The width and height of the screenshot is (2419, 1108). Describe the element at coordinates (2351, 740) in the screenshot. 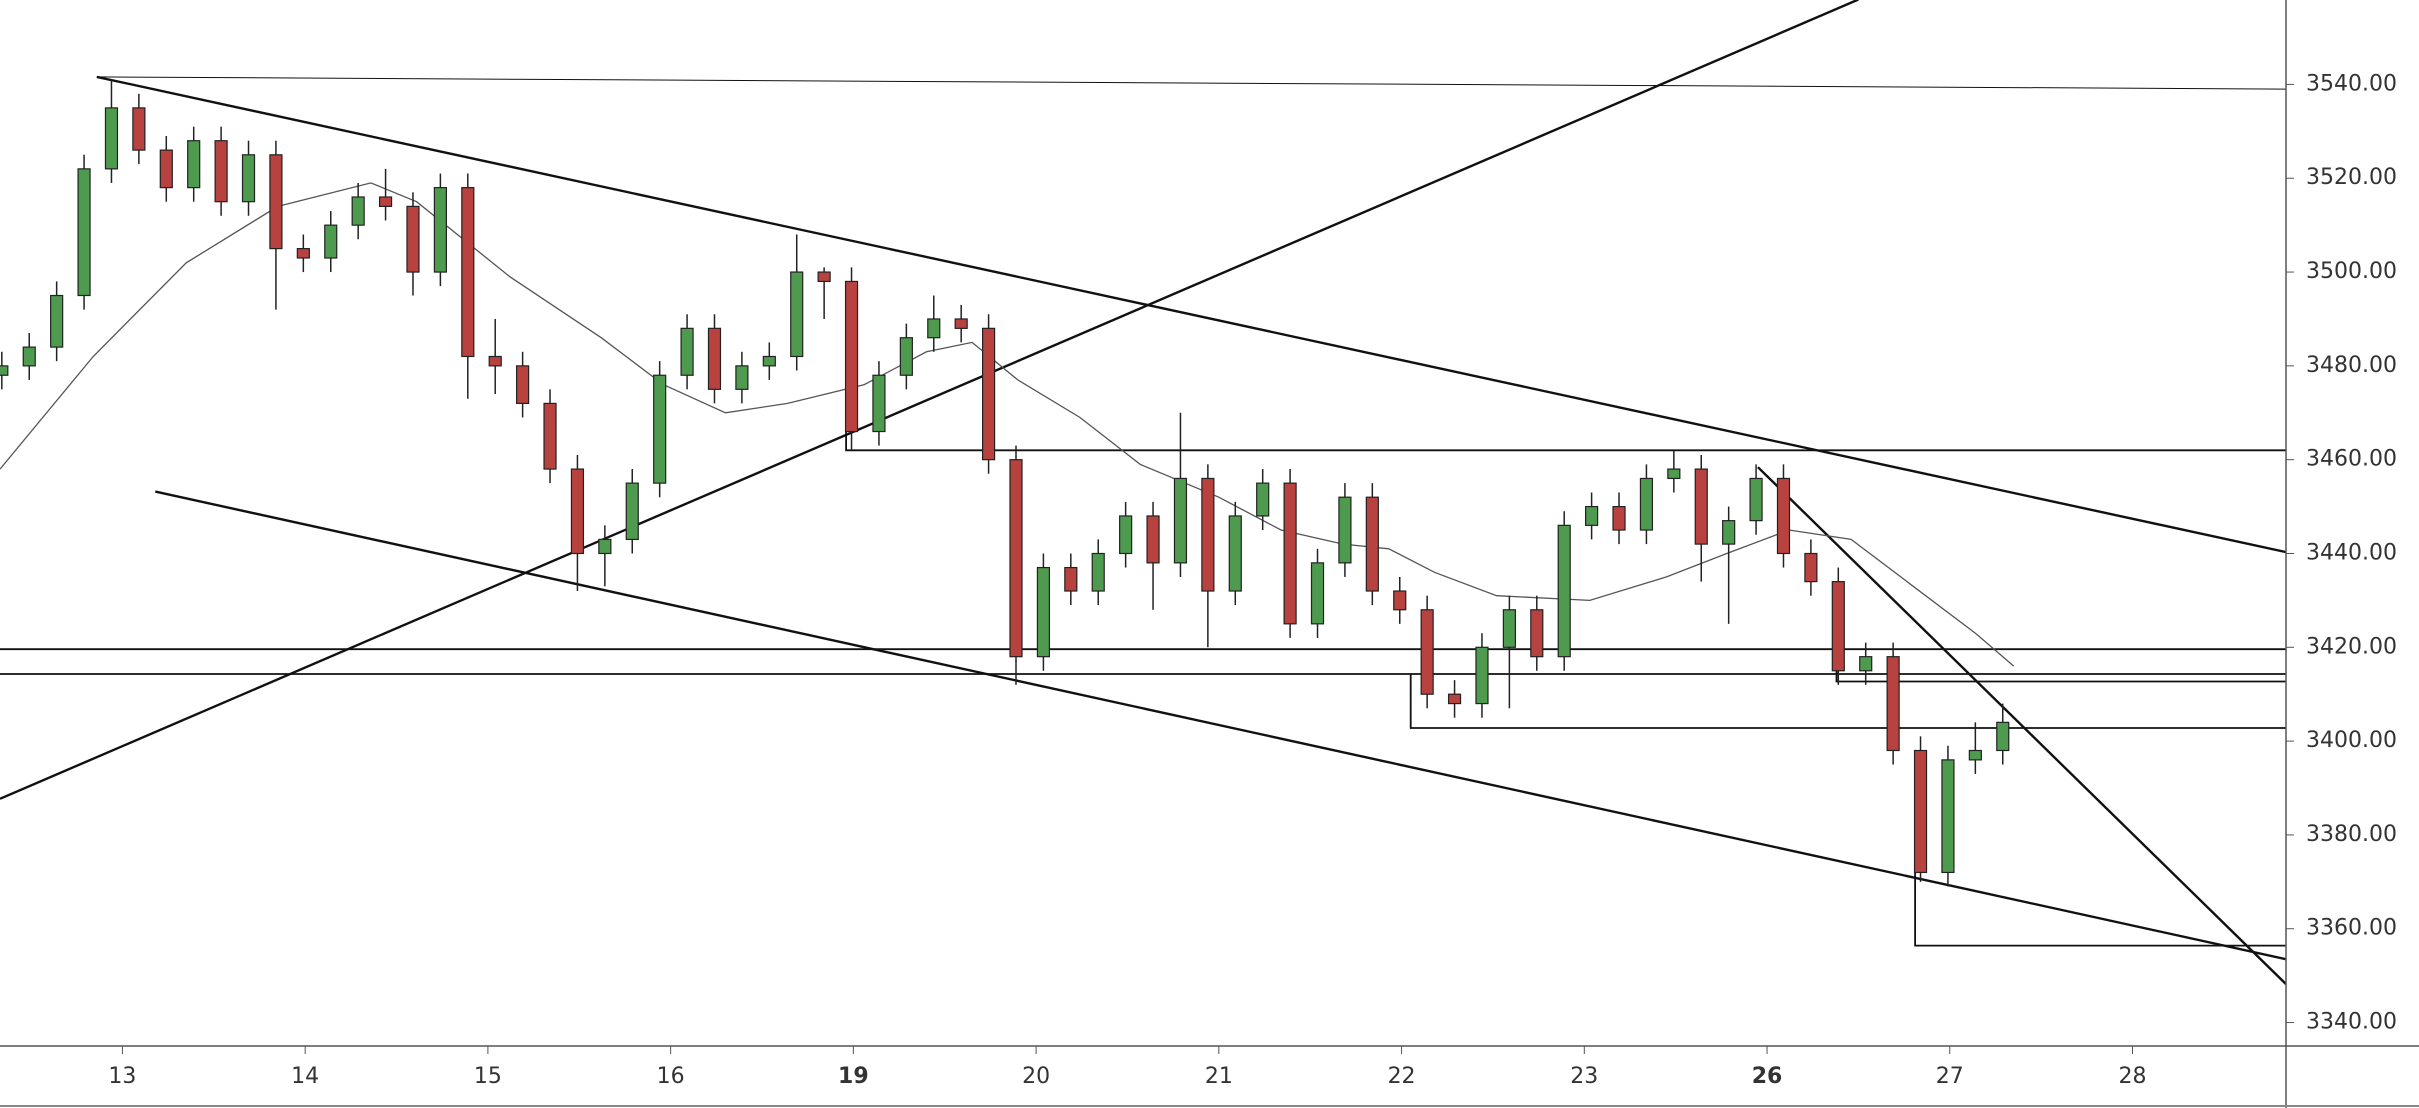

I see `y-tick-label: 3400.00` at that location.